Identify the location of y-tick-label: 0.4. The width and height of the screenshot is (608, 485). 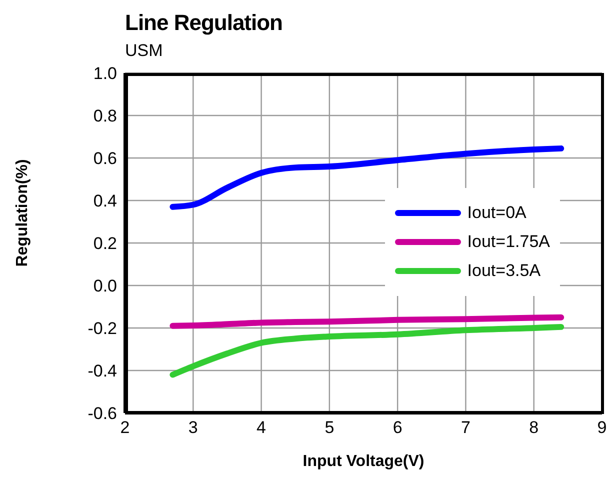
(105, 201).